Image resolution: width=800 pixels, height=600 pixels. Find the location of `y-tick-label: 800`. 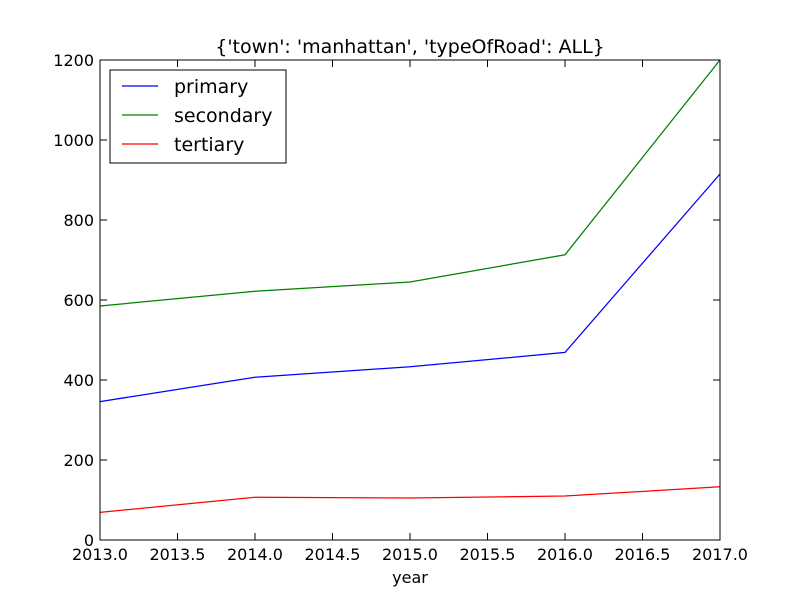

y-tick-label: 800 is located at coordinates (78, 220).